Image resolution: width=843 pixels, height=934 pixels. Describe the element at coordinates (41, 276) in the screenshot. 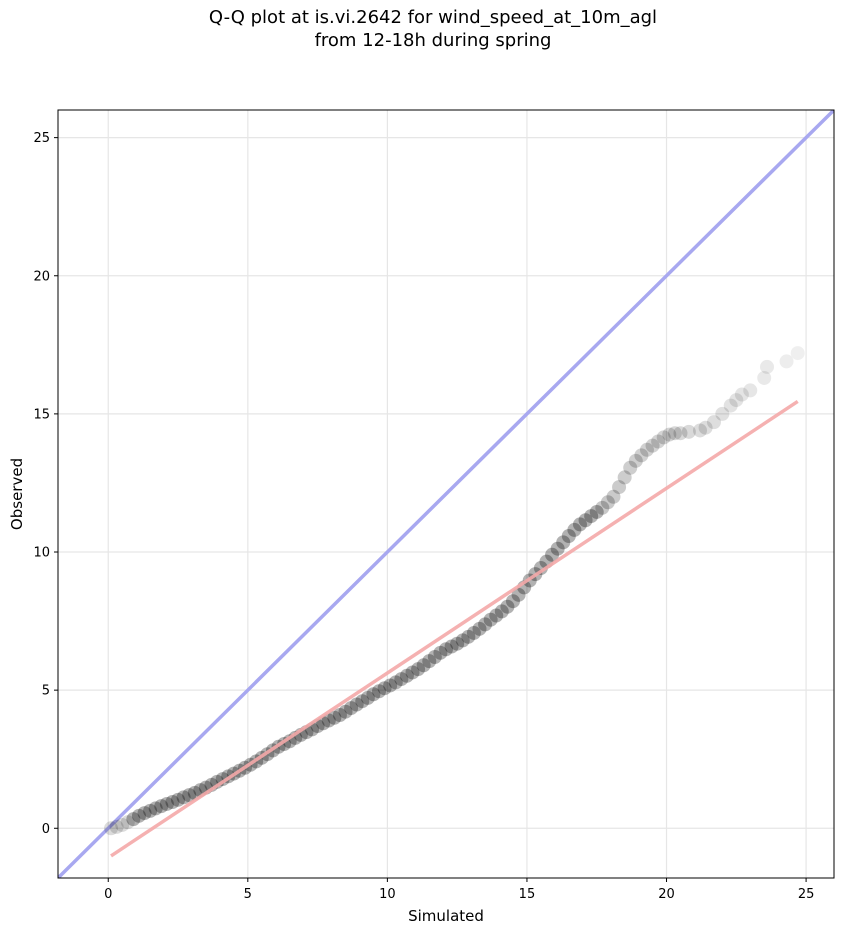

I see `y-tick-label: 20` at that location.